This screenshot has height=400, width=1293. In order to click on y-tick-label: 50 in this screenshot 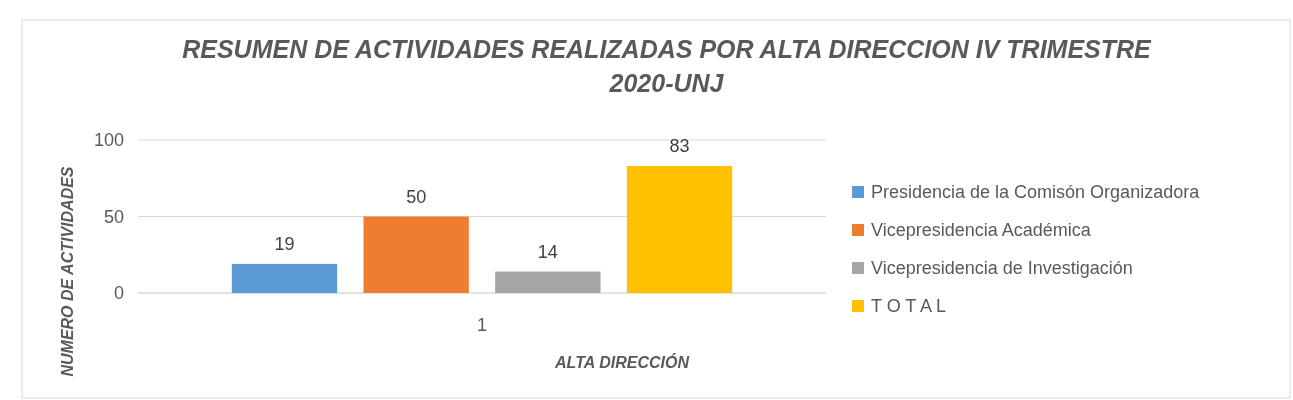, I will do `click(113, 216)`.